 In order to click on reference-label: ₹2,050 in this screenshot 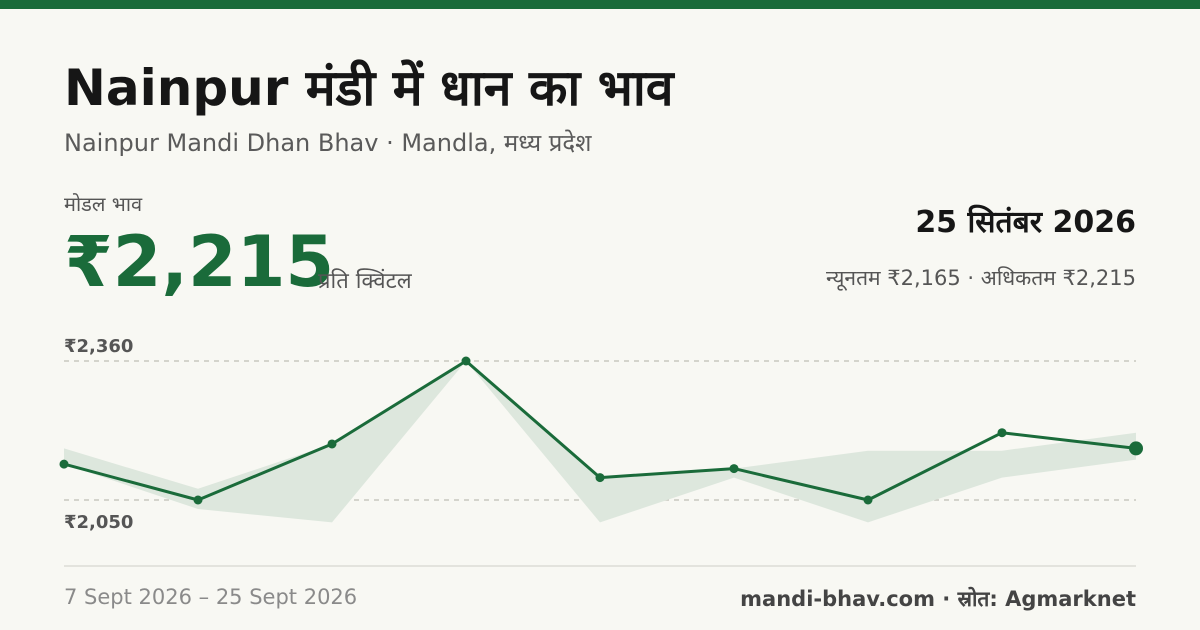, I will do `click(98, 522)`.